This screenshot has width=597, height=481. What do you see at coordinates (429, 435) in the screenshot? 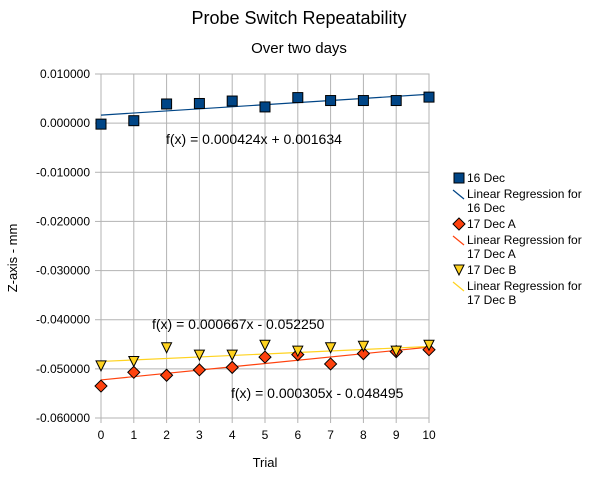
I see `x-tick-label: 10` at bounding box center [429, 435].